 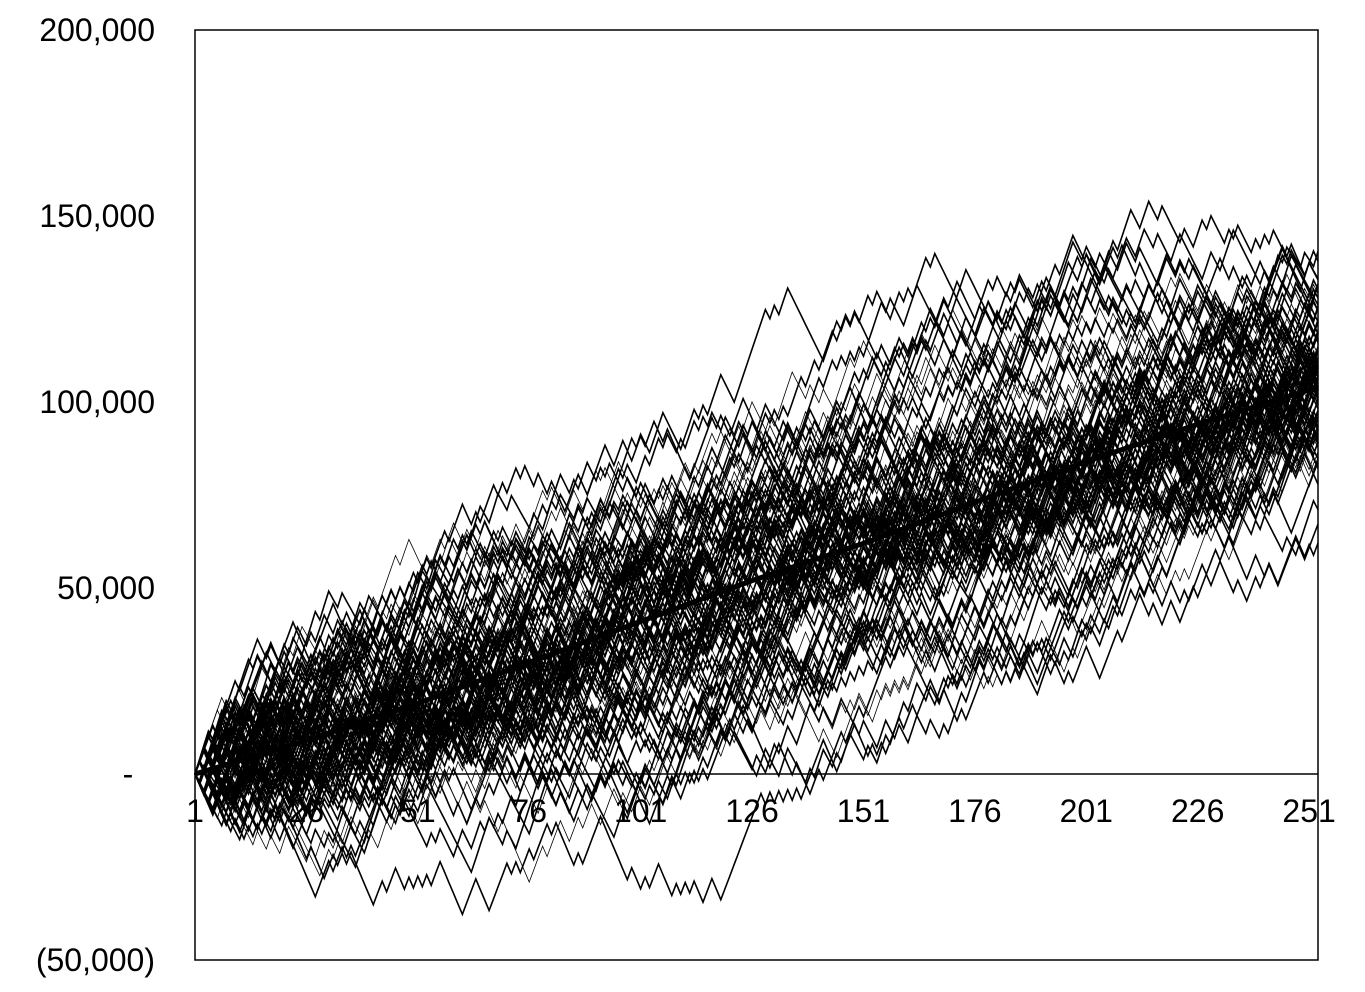 What do you see at coordinates (529, 811) in the screenshot?
I see `x-tick-label: 76` at bounding box center [529, 811].